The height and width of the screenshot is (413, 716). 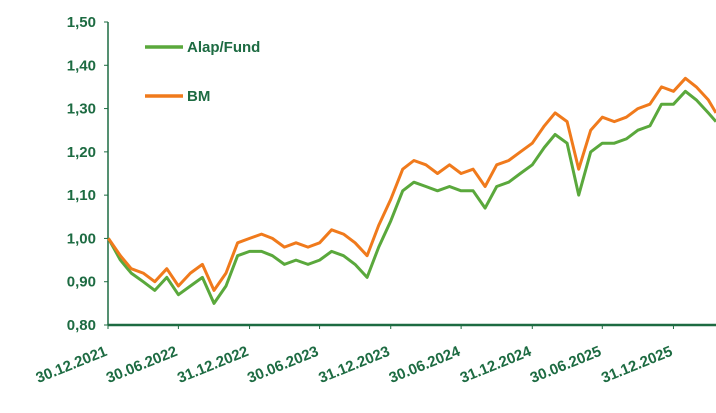 I want to click on y-tick-label: 0,90, so click(x=81, y=282).